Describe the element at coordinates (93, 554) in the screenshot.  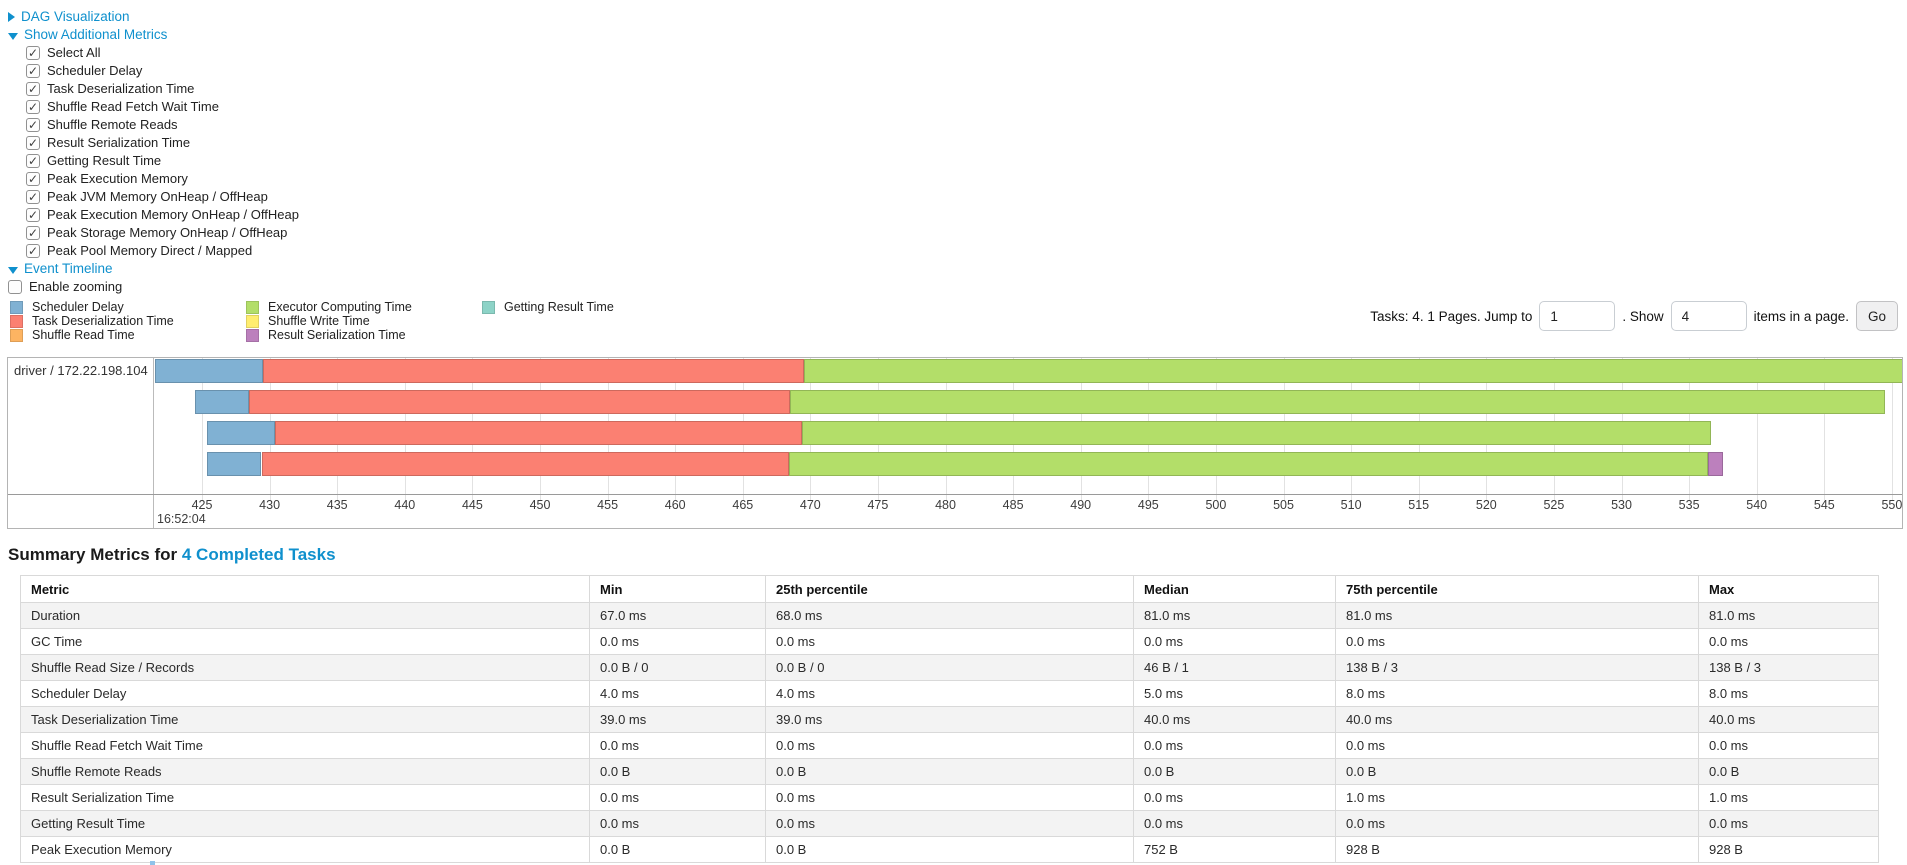
I see `summary-heading-text: Summary Metrics for` at that location.